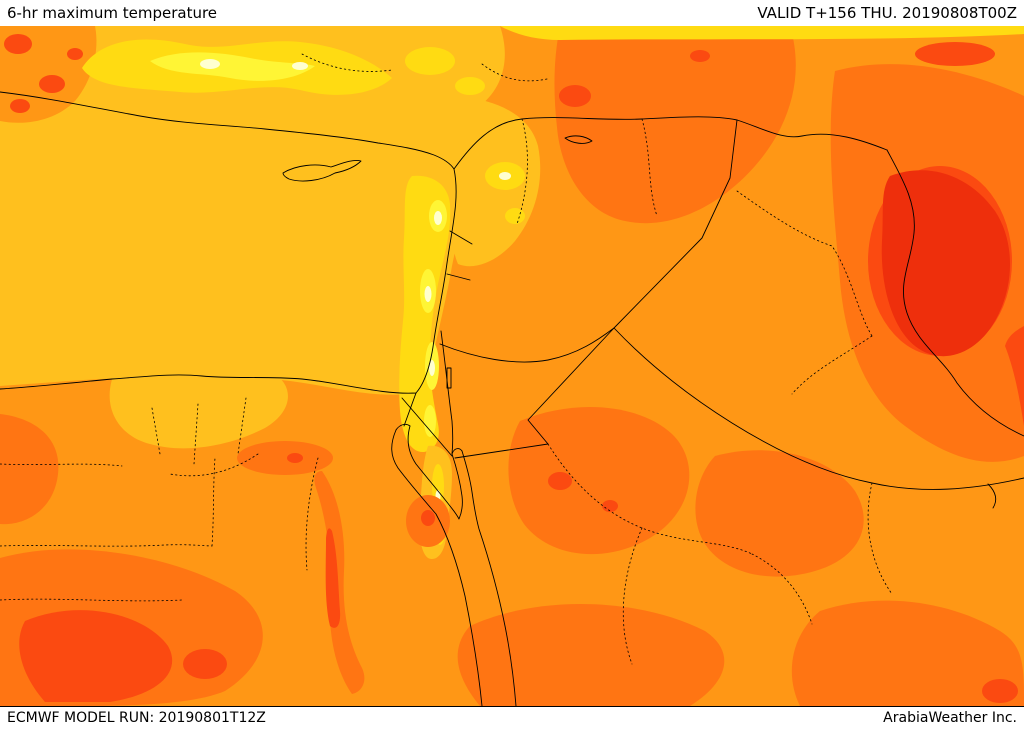 The image size is (1024, 729). Describe the element at coordinates (818, 408) in the screenshot. I see `iraq-saudi-border` at that location.